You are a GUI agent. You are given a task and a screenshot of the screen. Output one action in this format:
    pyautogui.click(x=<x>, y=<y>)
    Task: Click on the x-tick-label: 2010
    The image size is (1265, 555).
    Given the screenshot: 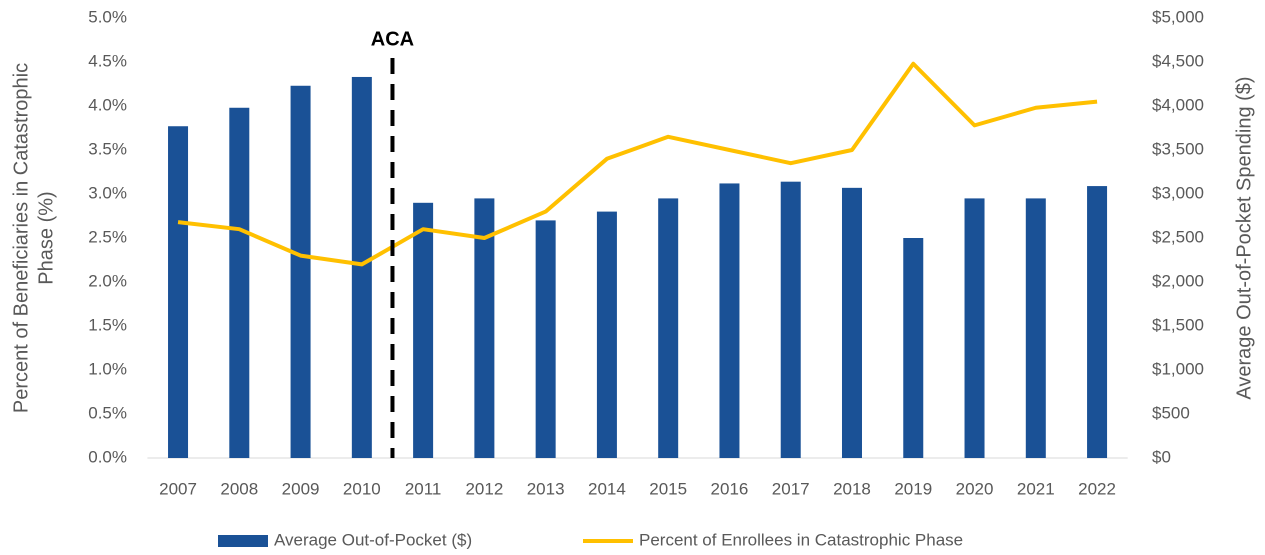 What is the action you would take?
    pyautogui.click(x=362, y=488)
    